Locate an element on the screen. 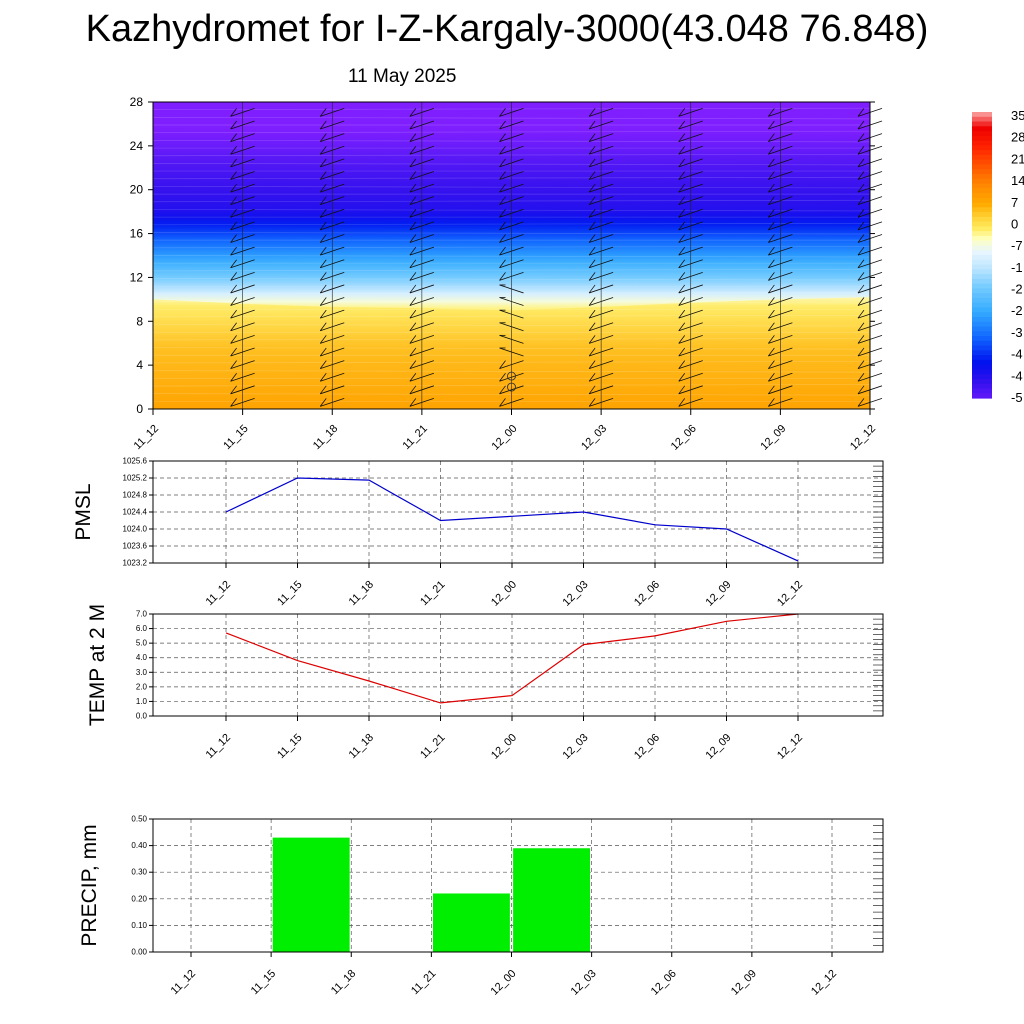 This screenshot has height=1024, width=1024. y-tick-label: 0.20 is located at coordinates (139, 898).